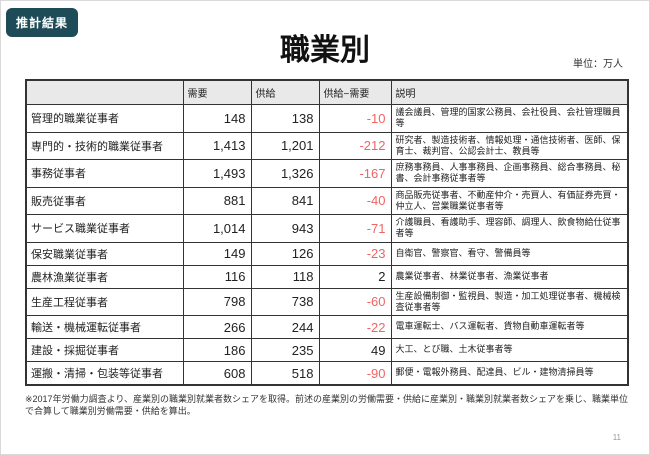 Image resolution: width=650 pixels, height=455 pixels. What do you see at coordinates (355, 228) in the screenshot?
I see `diff-cell: -71` at bounding box center [355, 228].